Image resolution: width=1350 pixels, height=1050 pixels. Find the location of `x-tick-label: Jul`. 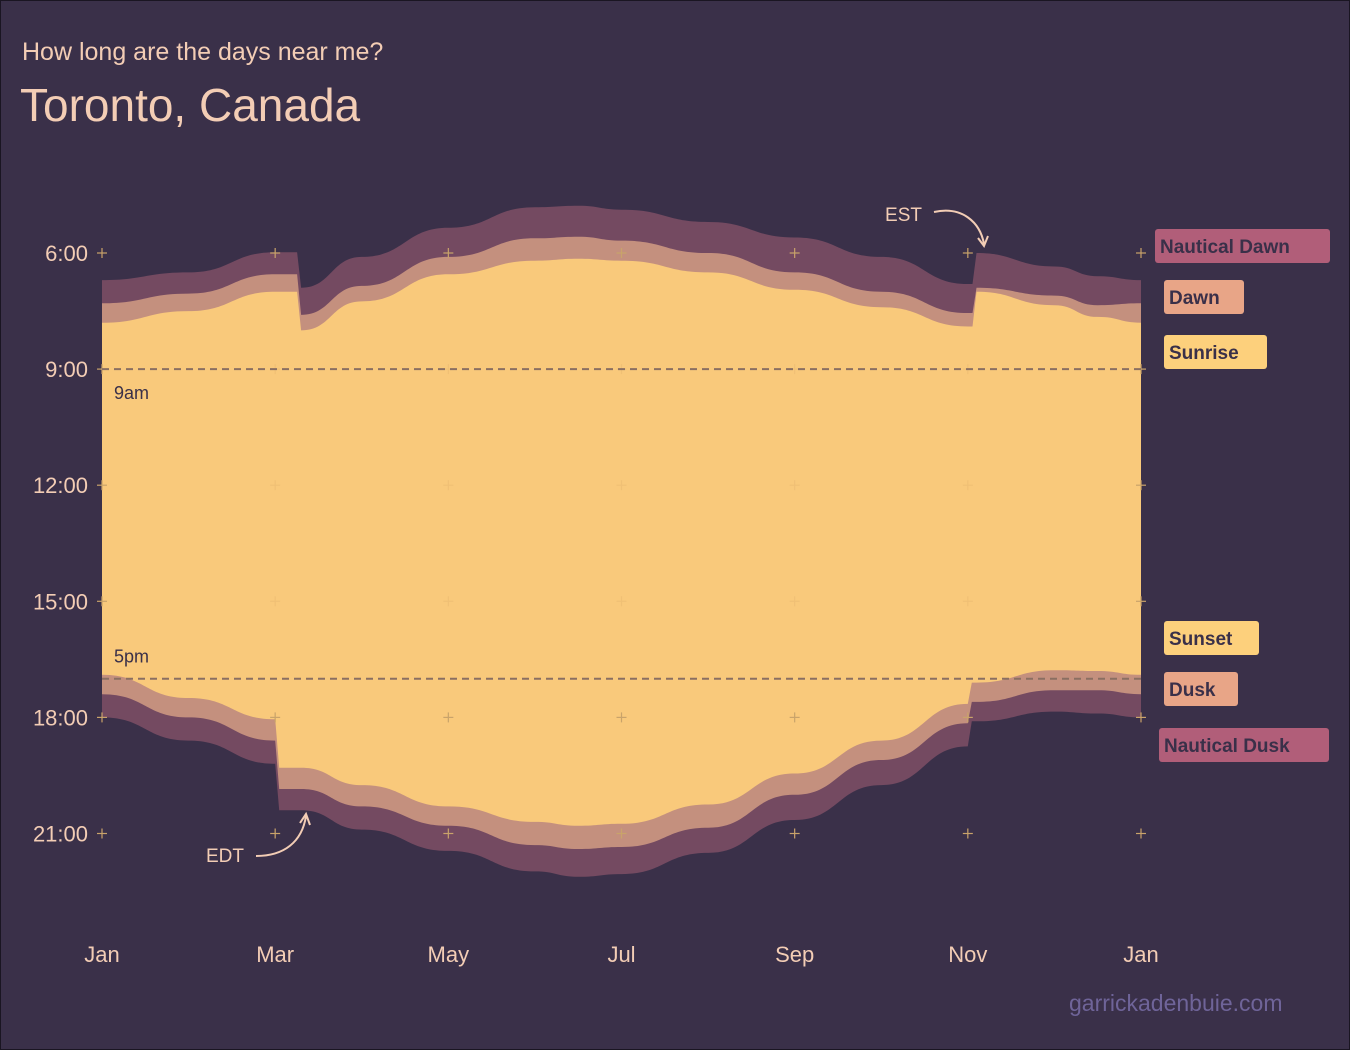

x-tick-label: Jul is located at coordinates (621, 954).